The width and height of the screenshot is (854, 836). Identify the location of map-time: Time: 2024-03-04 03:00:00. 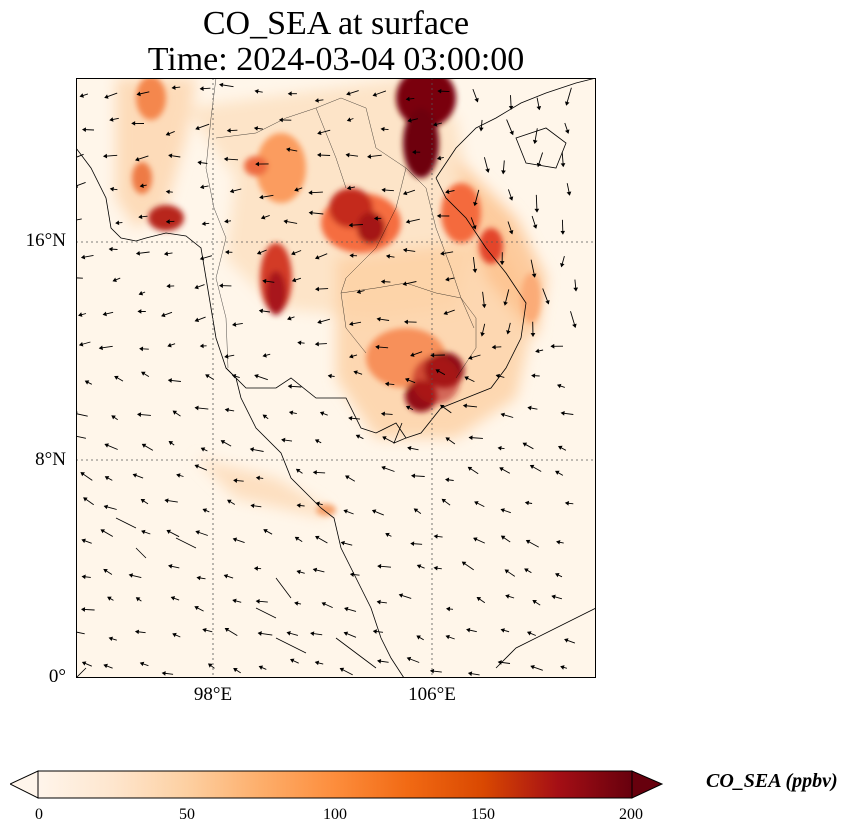
(336, 59).